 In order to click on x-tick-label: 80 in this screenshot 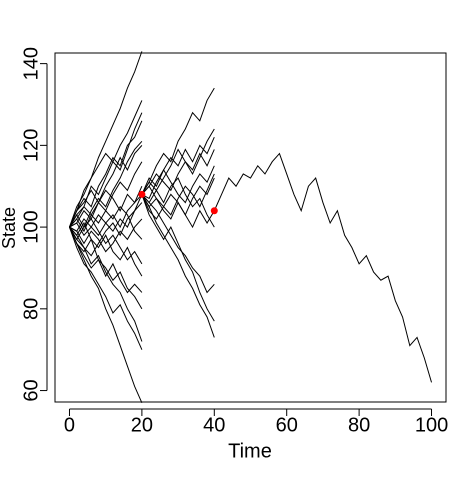, I will do `click(359, 425)`.